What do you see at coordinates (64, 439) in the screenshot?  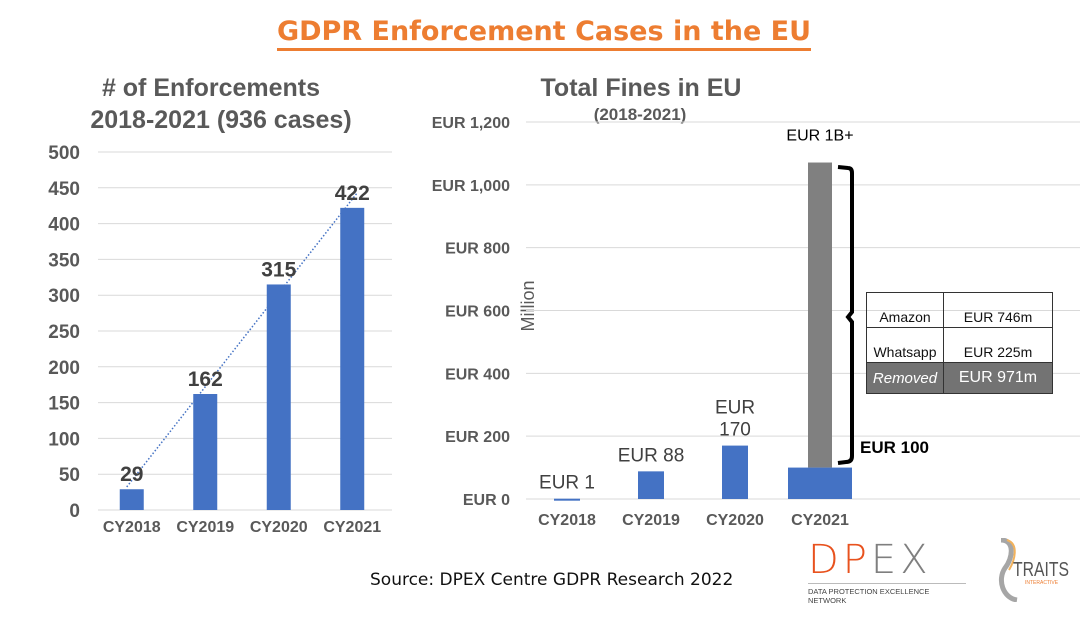 I see `y-tick-label: 100` at bounding box center [64, 439].